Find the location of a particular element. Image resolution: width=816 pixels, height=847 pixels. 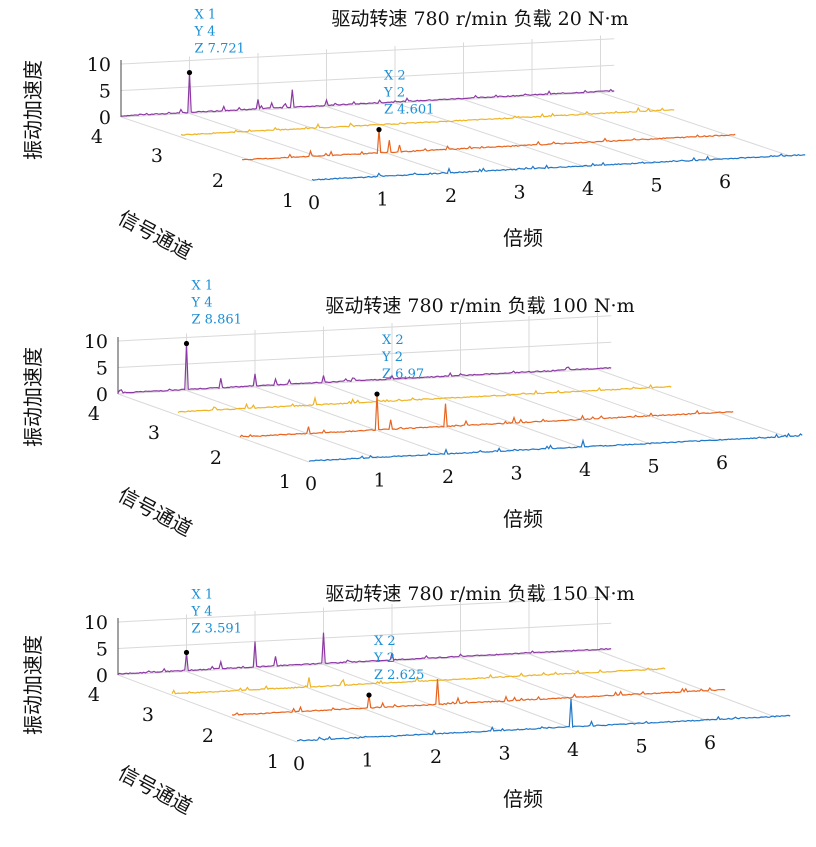

x-tick-label: 4 is located at coordinates (588, 189).